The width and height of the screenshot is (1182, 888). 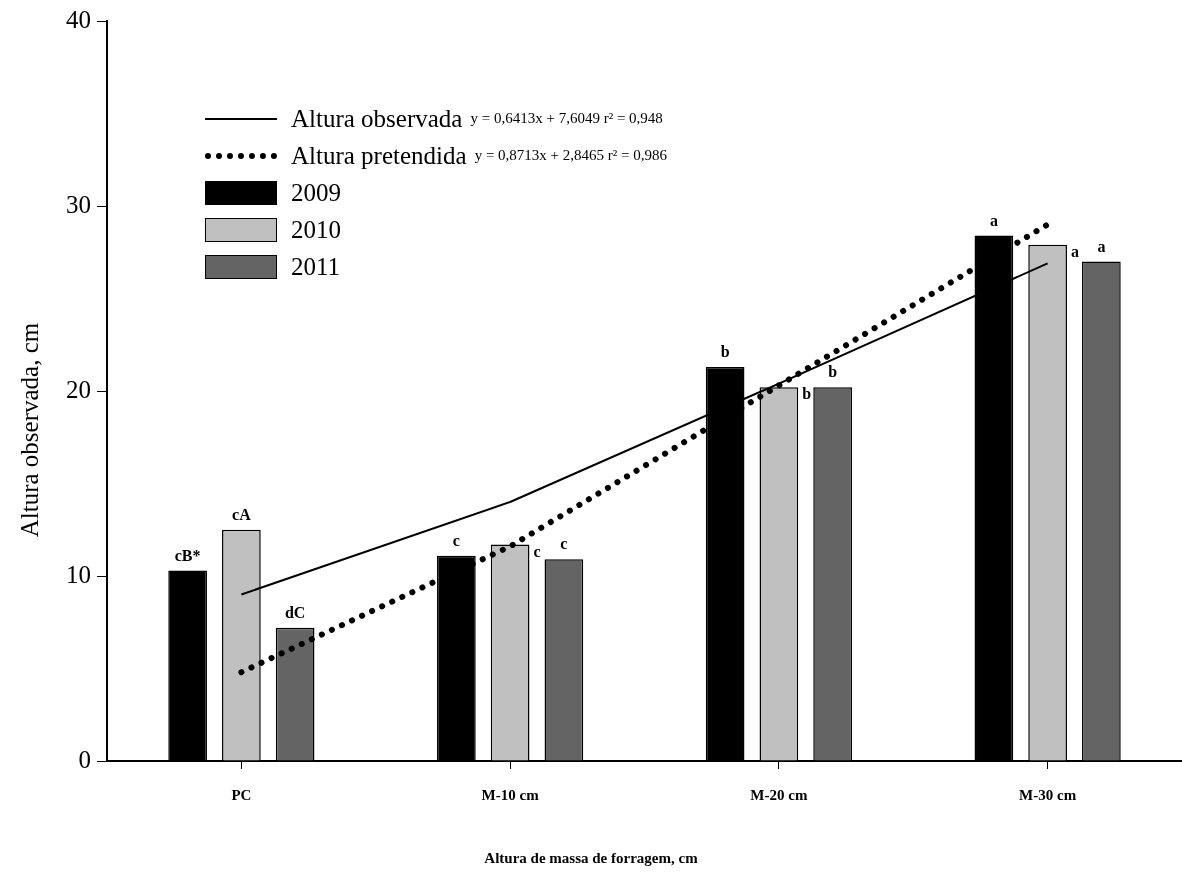 I want to click on y-tick-label: 40, so click(x=78, y=19).